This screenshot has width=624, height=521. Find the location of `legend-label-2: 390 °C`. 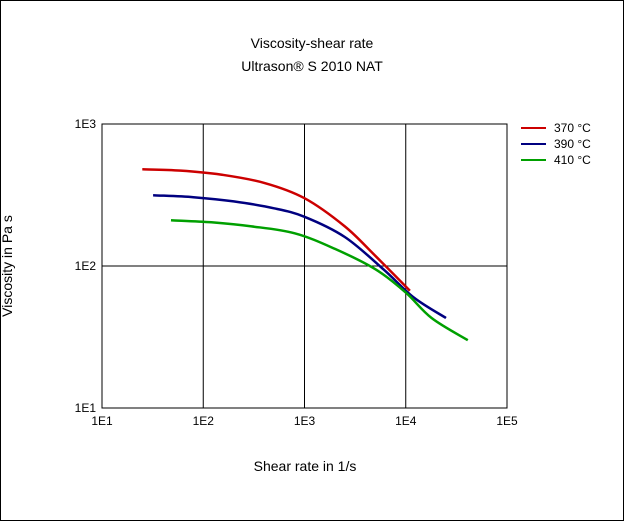

legend-label-2: 390 °C is located at coordinates (572, 144).